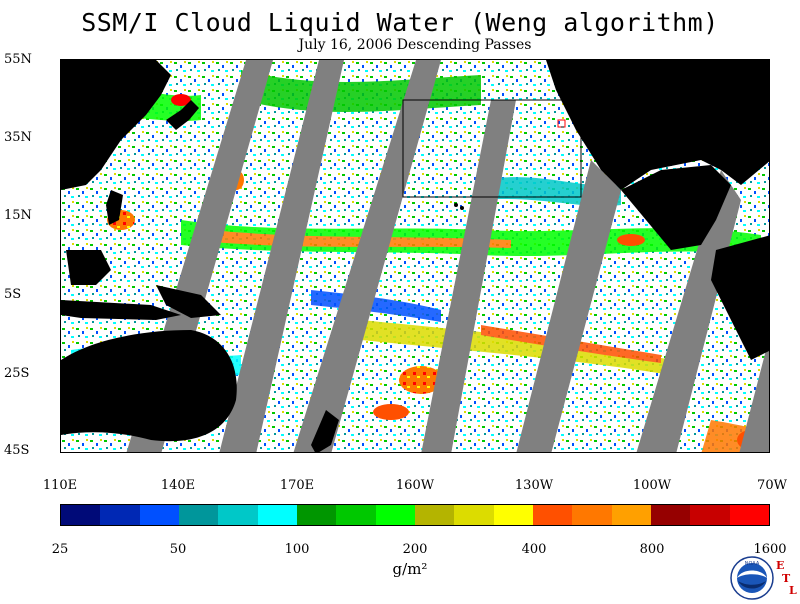  What do you see at coordinates (17, 450) in the screenshot?
I see `lat-label-45s: 45S` at bounding box center [17, 450].